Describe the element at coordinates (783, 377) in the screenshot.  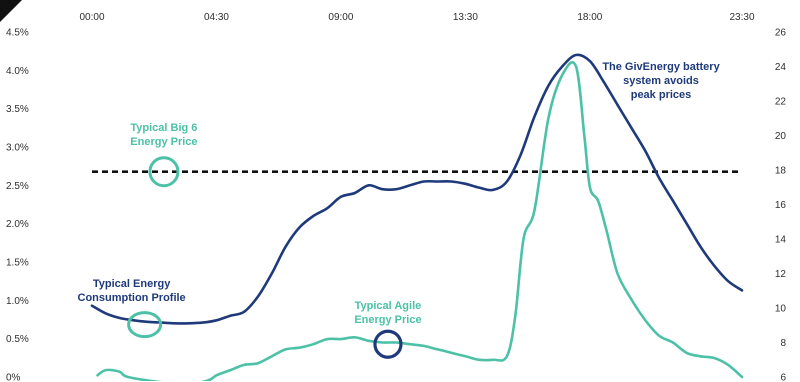
I see `right-tick-label: 6` at that location.